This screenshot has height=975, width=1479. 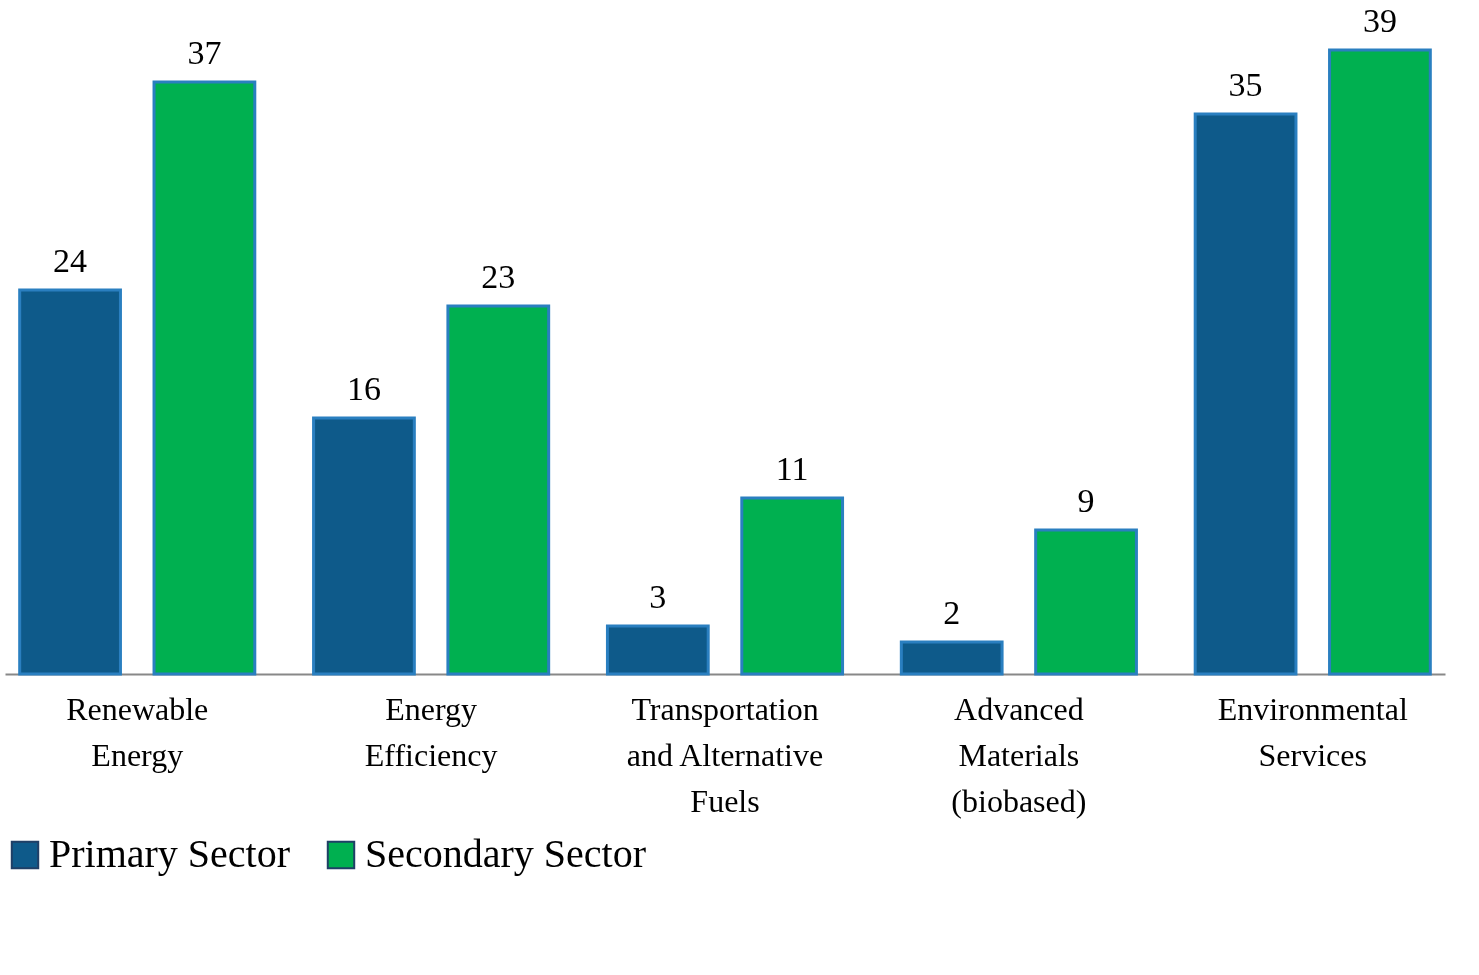 What do you see at coordinates (952, 612) in the screenshot?
I see `data-label: 2` at bounding box center [952, 612].